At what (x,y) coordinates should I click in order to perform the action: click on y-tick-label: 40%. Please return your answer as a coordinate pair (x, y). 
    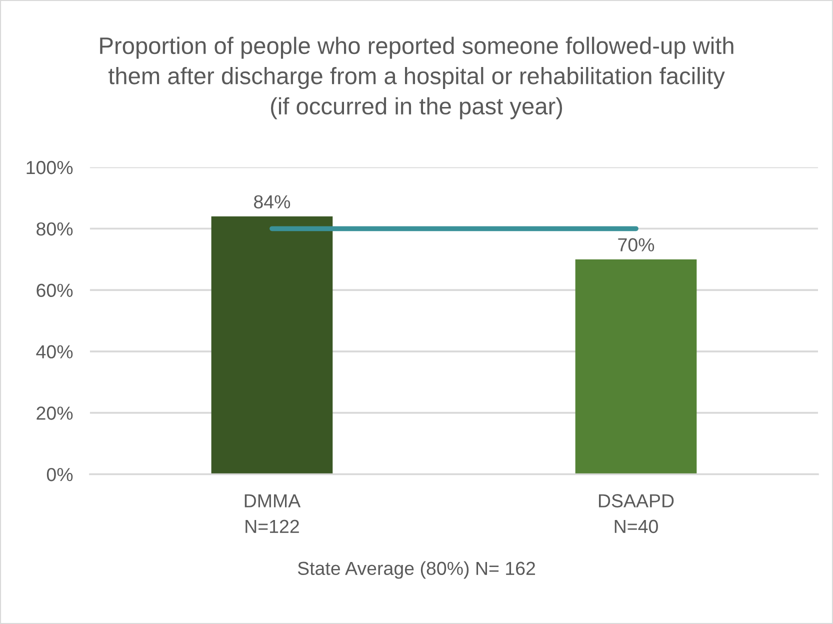
    Looking at the image, I should click on (54, 351).